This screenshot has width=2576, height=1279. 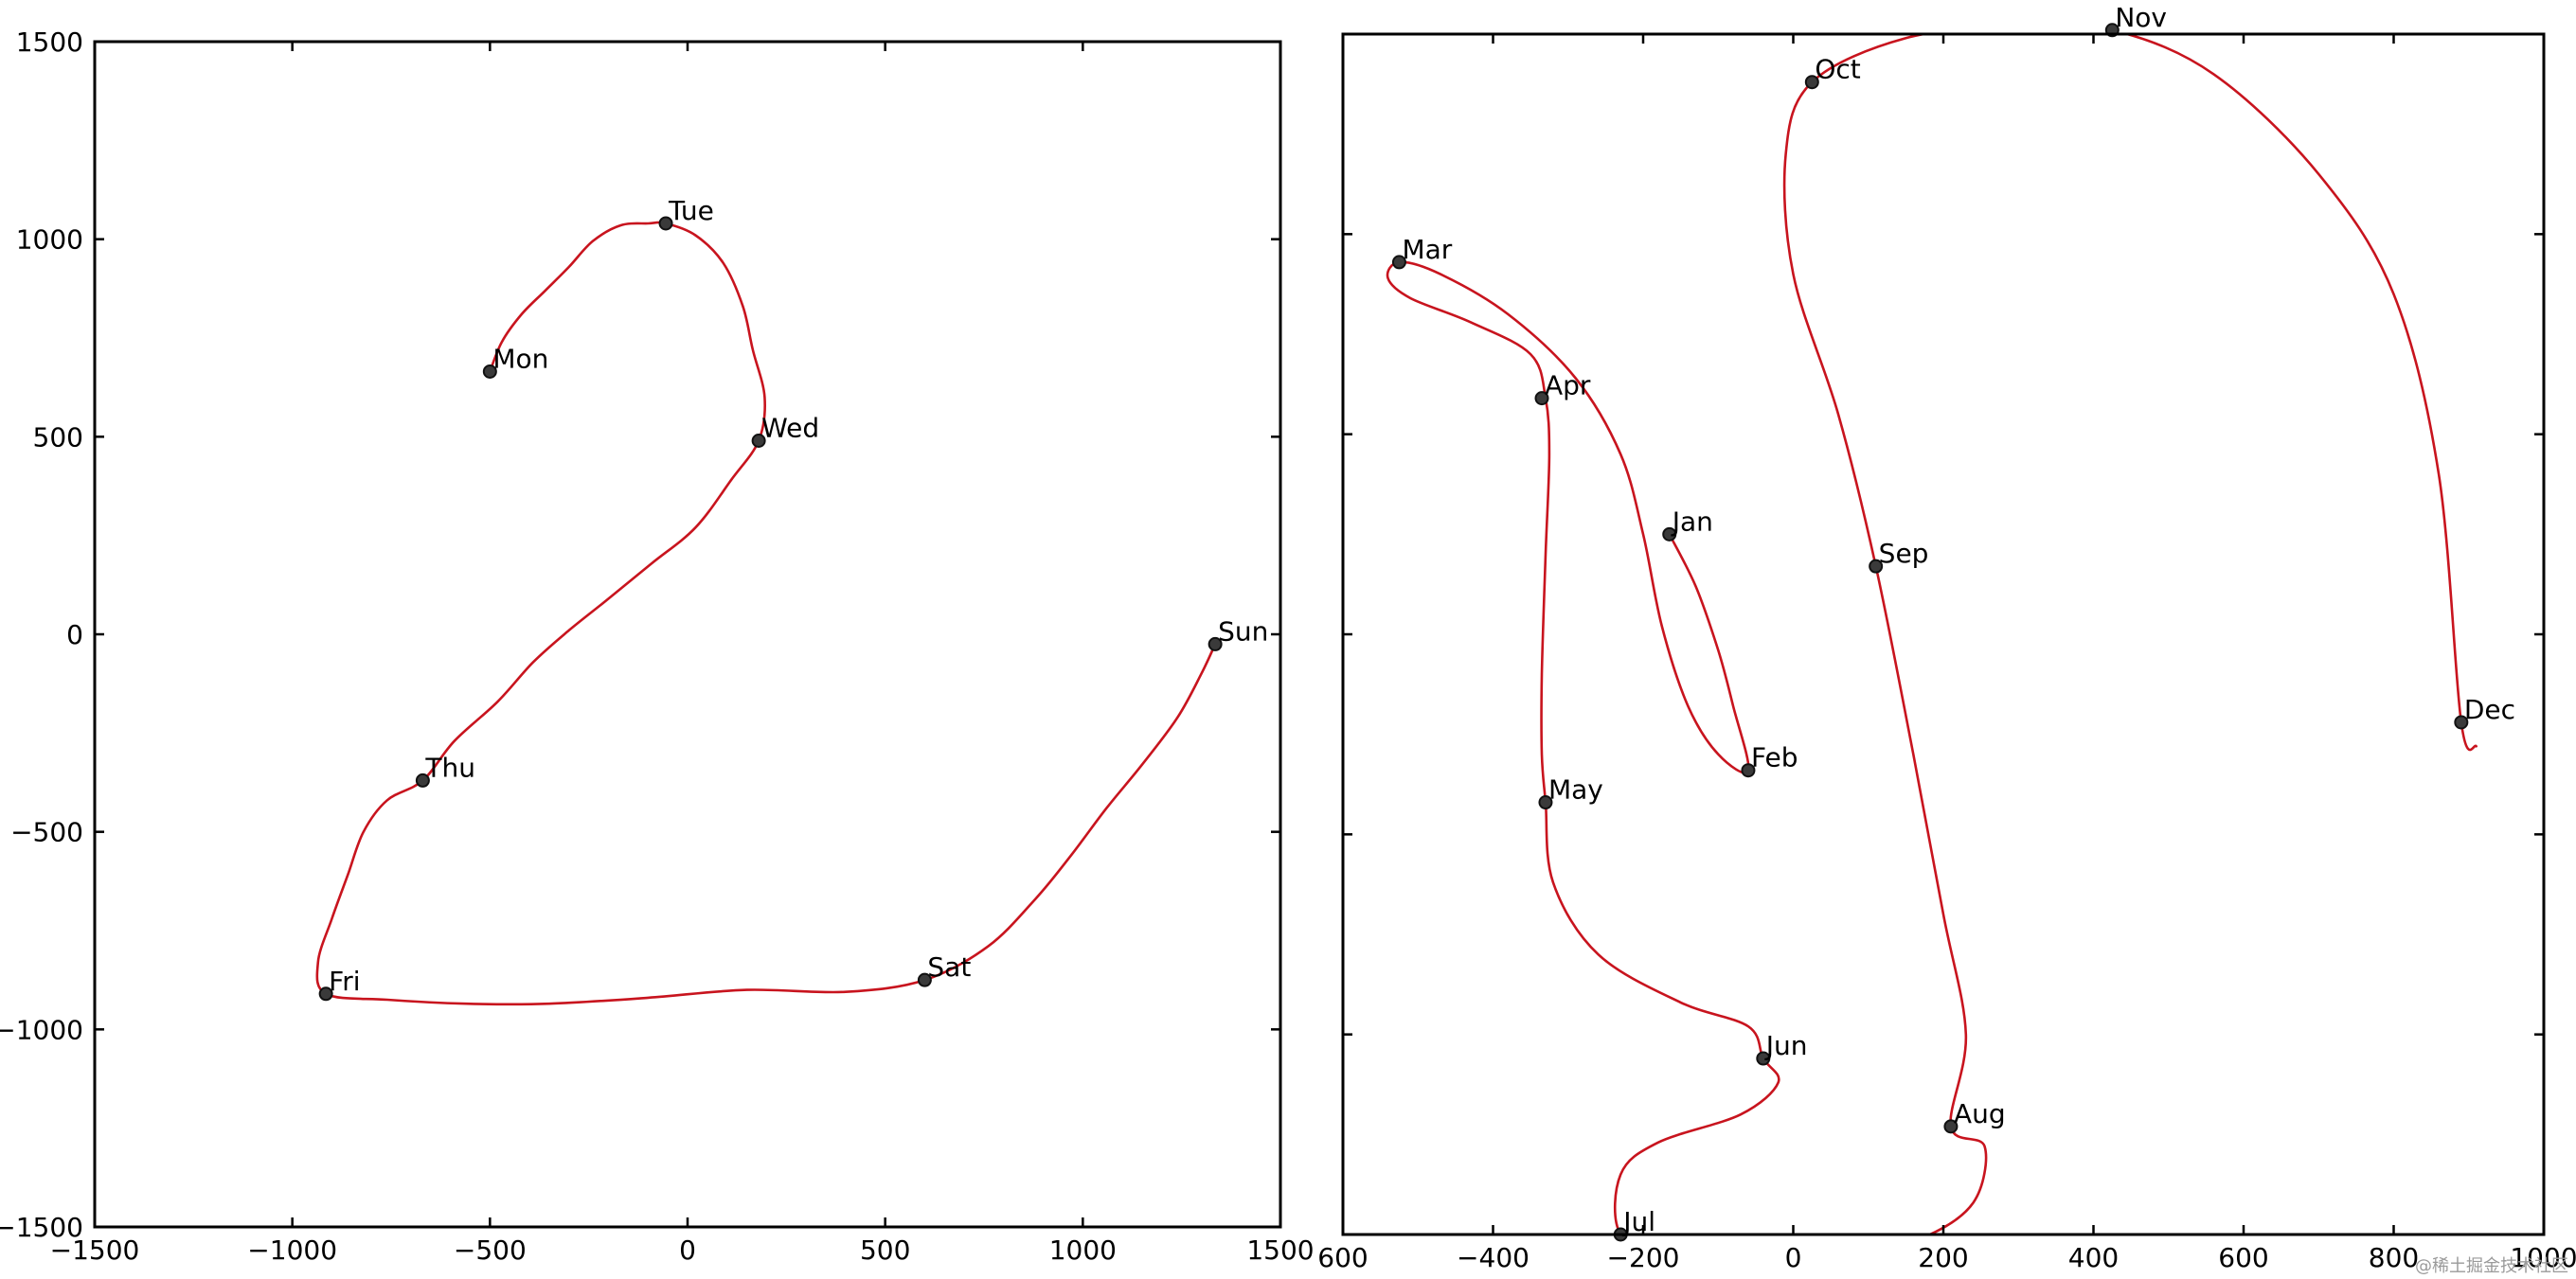 What do you see at coordinates (449, 767) in the screenshot?
I see `point-label-thu: Thu` at bounding box center [449, 767].